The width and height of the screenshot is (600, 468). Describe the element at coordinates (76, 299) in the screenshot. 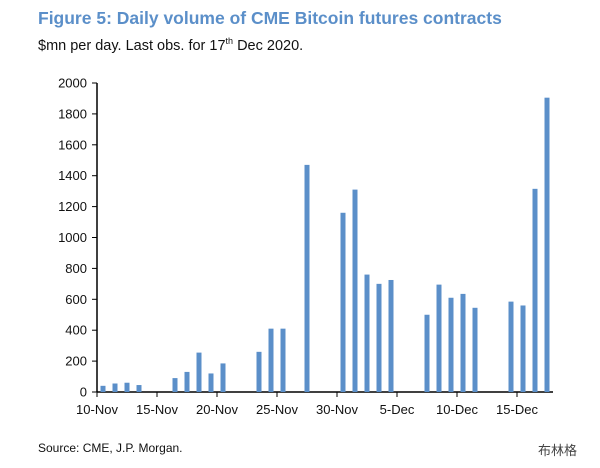

I see `y-tick-label: 600` at that location.